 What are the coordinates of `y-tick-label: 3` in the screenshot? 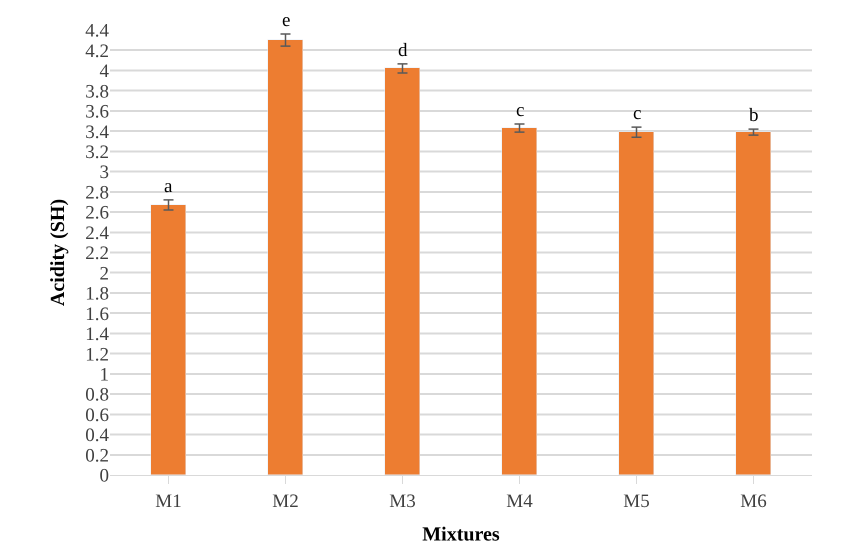 It's located at (104, 173).